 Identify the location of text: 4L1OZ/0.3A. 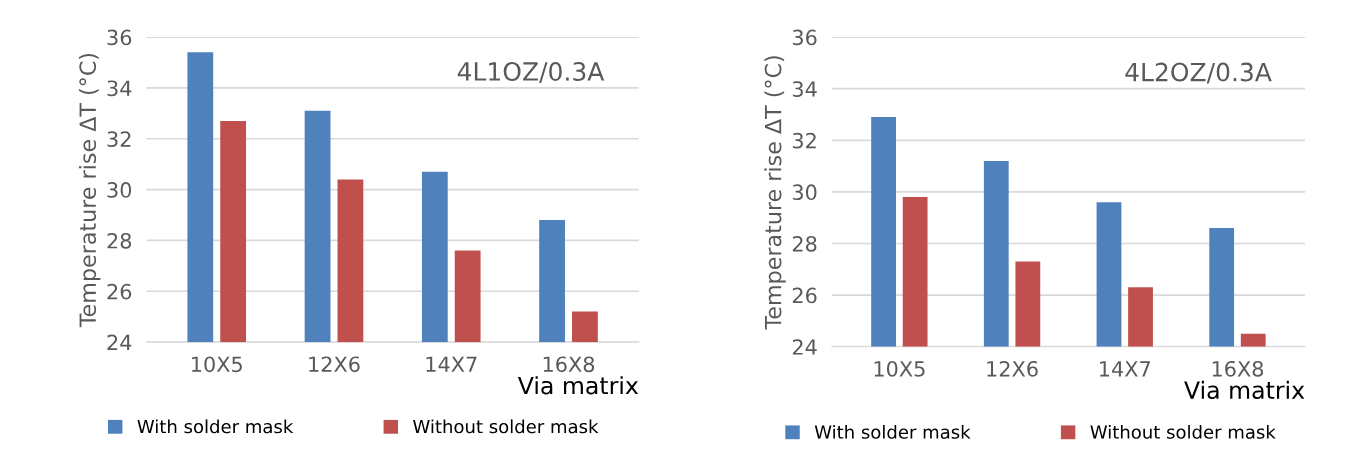
(531, 72).